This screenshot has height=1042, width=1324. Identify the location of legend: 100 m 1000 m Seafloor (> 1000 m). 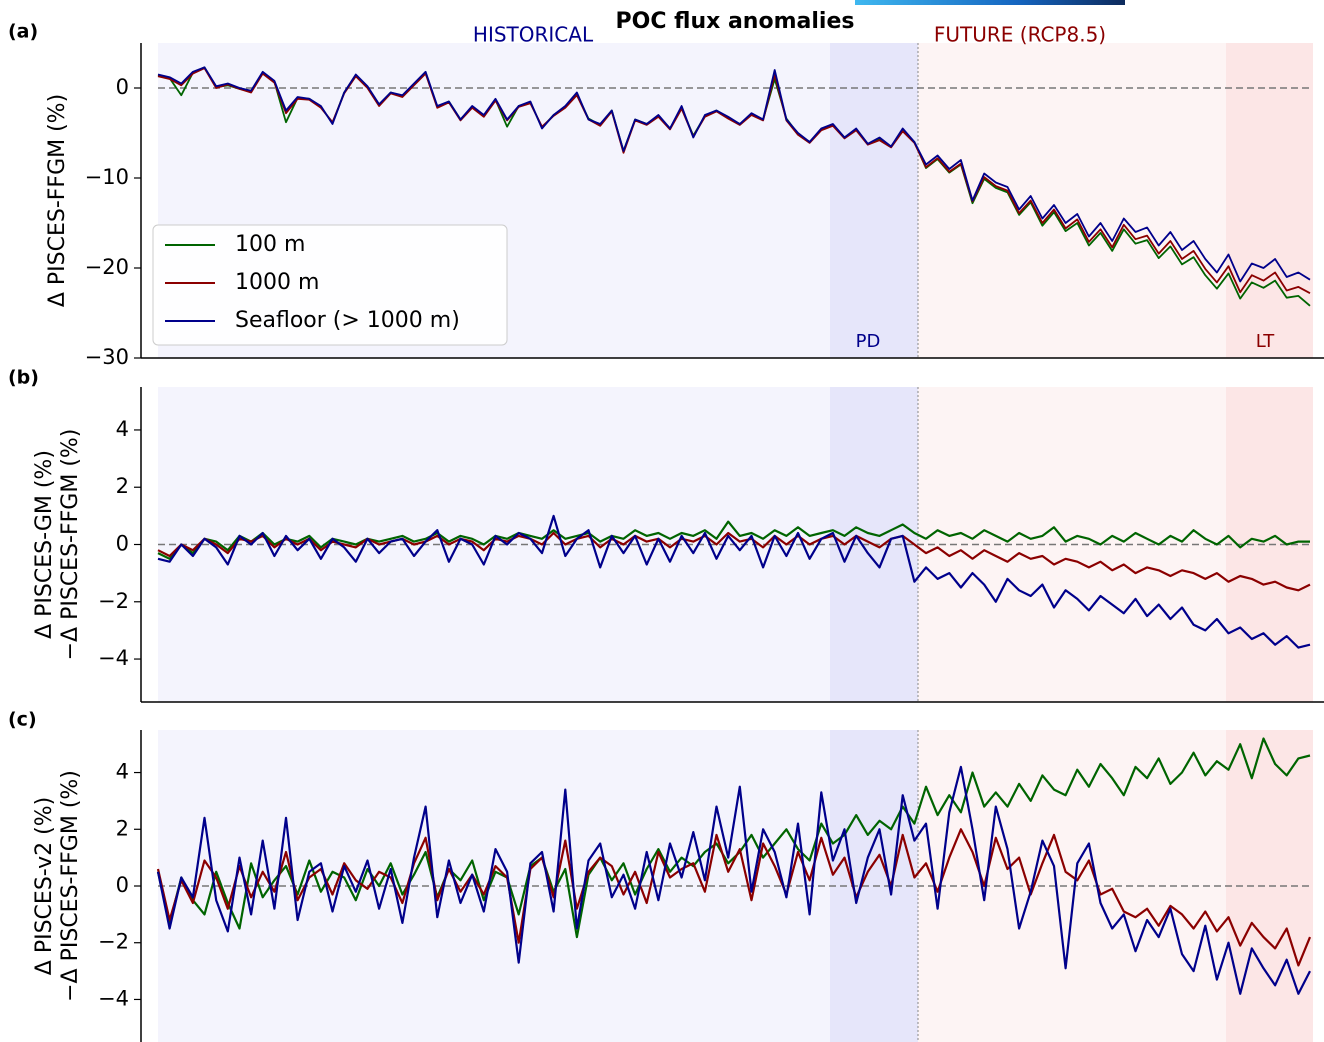
(330, 285).